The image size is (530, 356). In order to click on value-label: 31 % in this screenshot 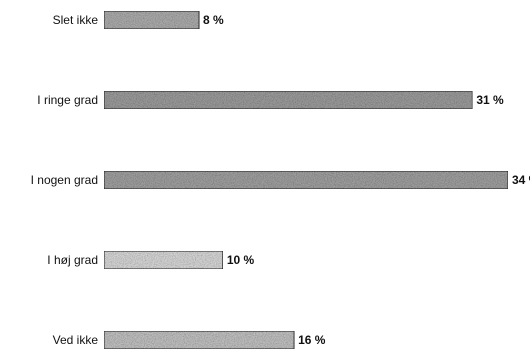, I will do `click(490, 100)`.